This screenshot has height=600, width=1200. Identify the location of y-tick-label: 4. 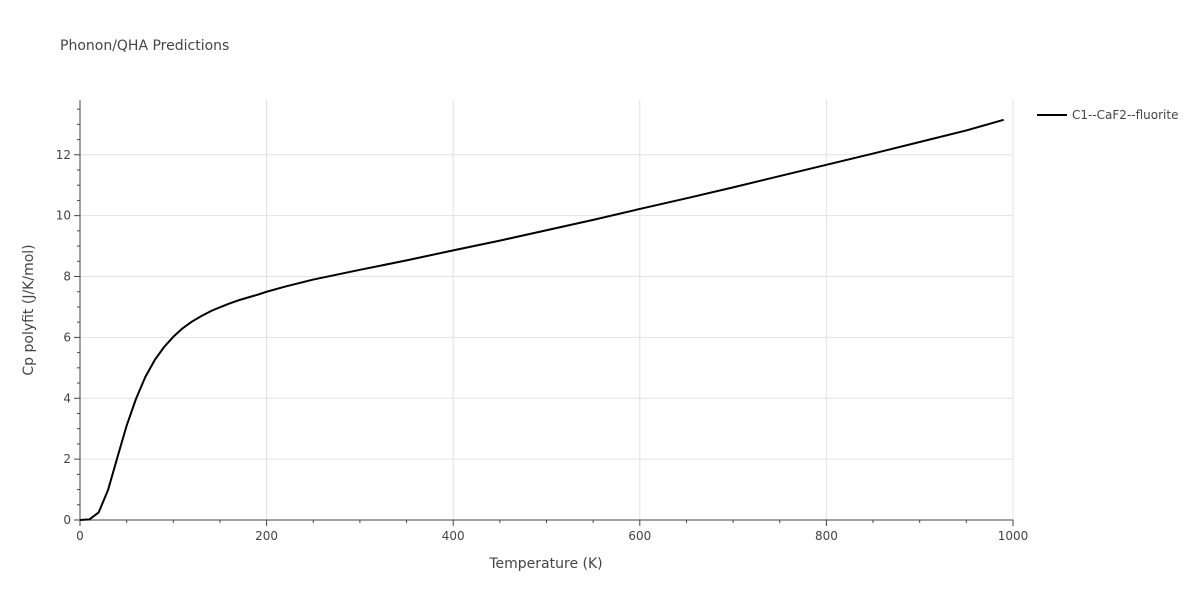
(67, 398).